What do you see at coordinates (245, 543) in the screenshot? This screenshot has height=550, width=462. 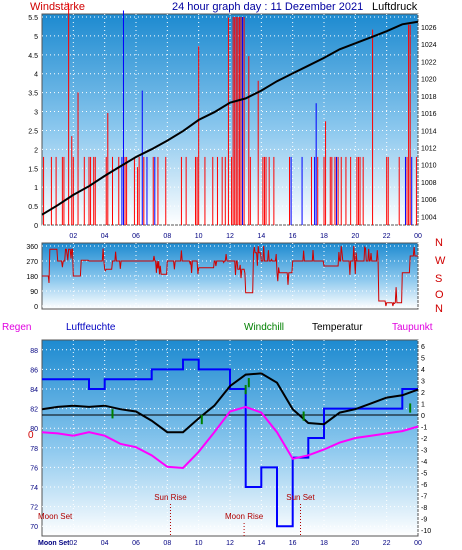 I see `hour-axis-labels-bottom: 02 04 06 08 10 12 14 16 18 20 22 00` at bounding box center [245, 543].